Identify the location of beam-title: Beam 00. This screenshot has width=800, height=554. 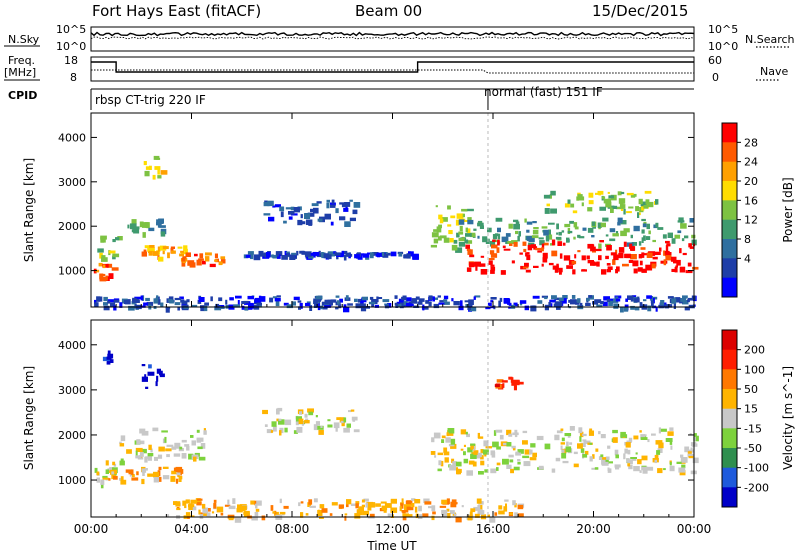
(388, 11).